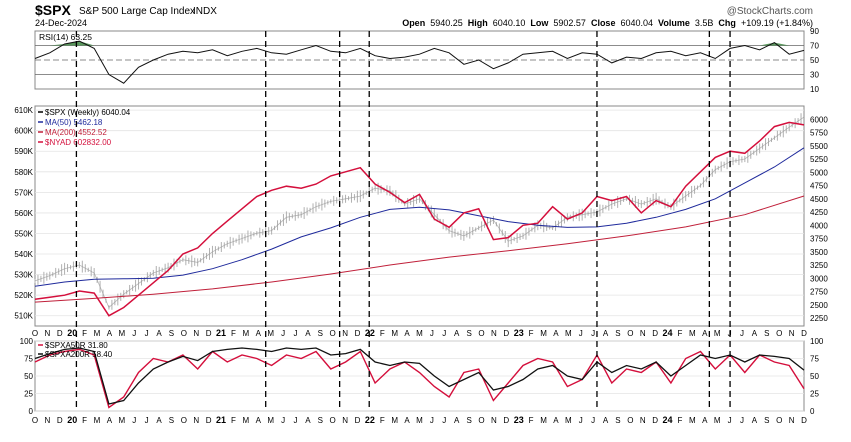 This screenshot has height=442, width=851. What do you see at coordinates (819, 292) in the screenshot?
I see `right-axis-tick-label: 2750` at bounding box center [819, 292].